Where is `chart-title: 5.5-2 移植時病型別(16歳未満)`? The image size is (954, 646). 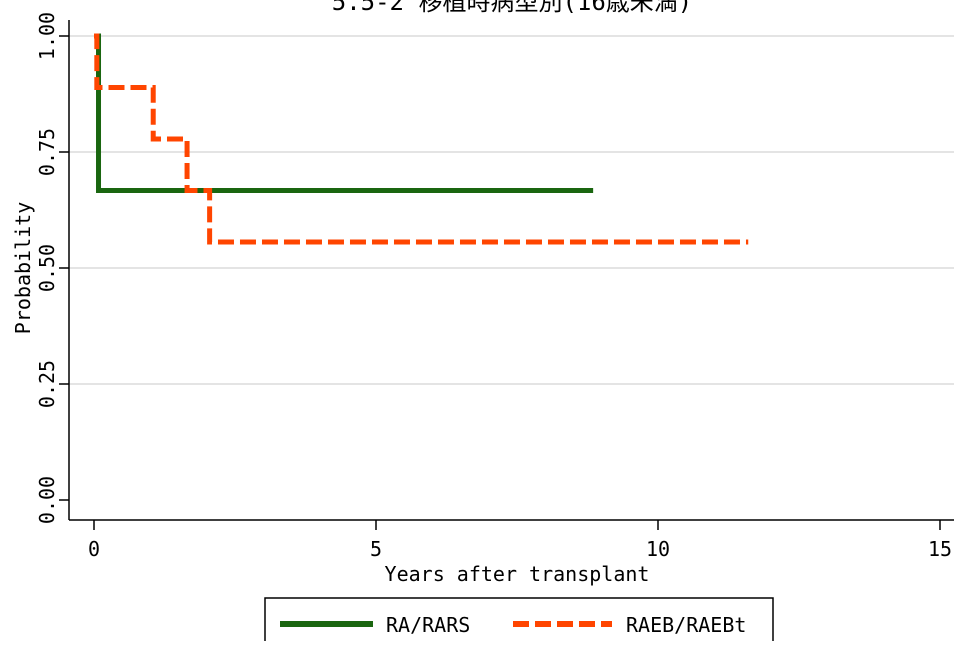 chart-title: 5.5-2 移植時病型別(16歳未満) is located at coordinates (512, 8).